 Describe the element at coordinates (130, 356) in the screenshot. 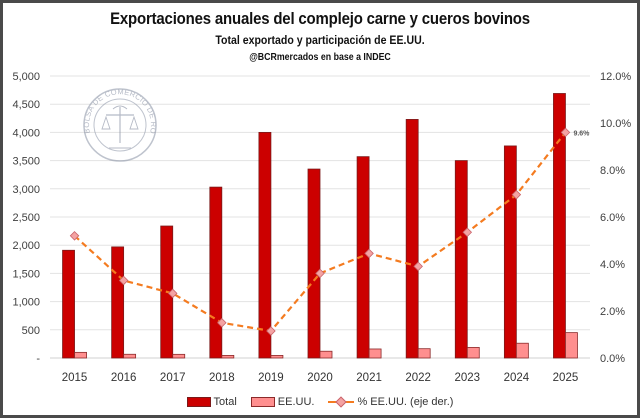

I see `bar-eeuu-2016` at that location.